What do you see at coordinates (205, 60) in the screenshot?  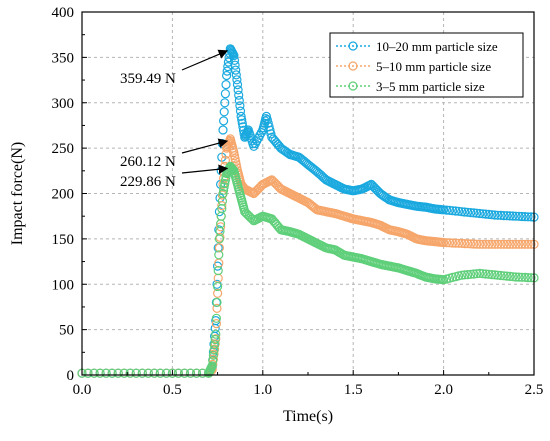 I see `peak-annotation-arrow` at bounding box center [205, 60].